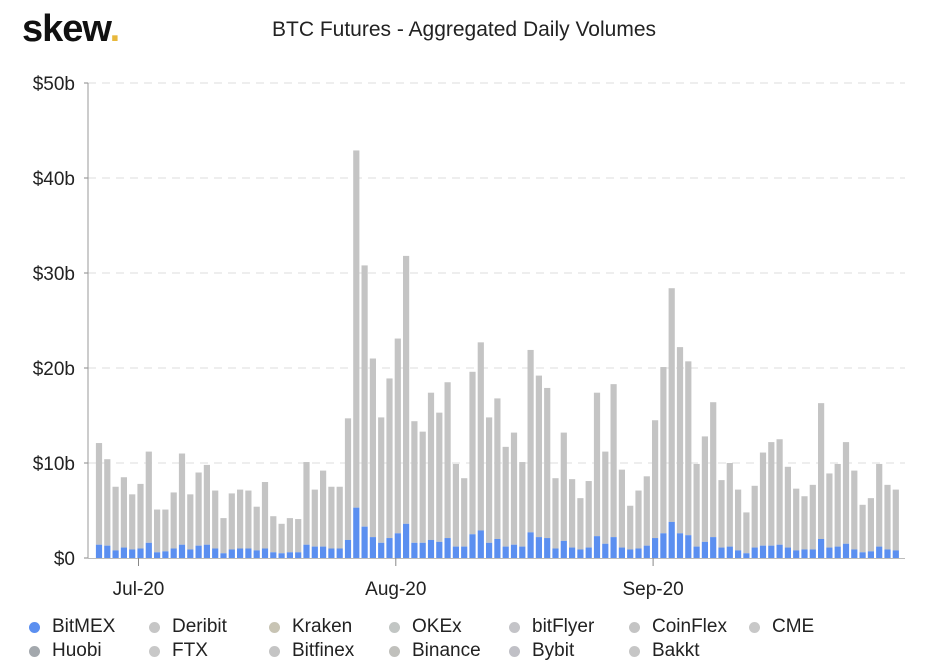 This screenshot has height=670, width=928. Describe the element at coordinates (54, 274) in the screenshot. I see `y-tick-label: $30b` at that location.